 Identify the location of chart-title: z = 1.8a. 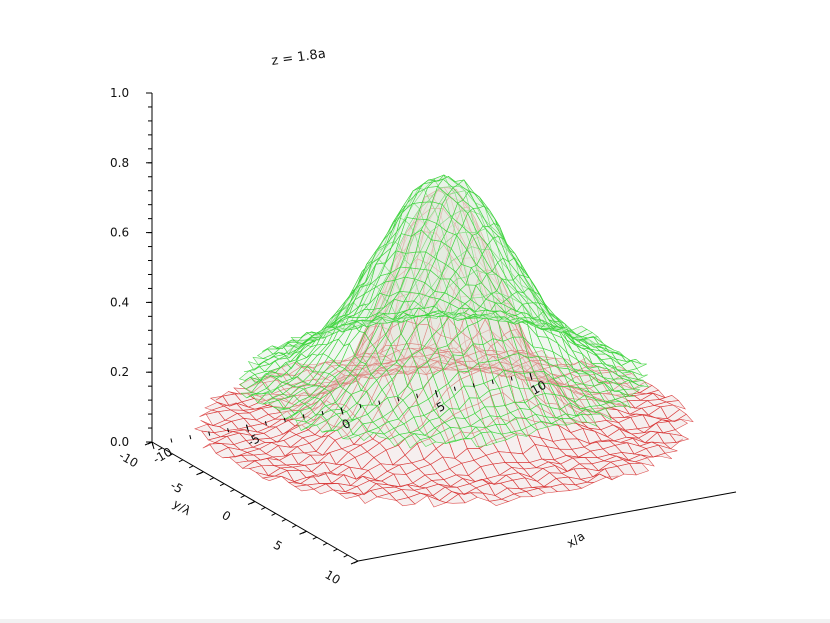
(298, 58).